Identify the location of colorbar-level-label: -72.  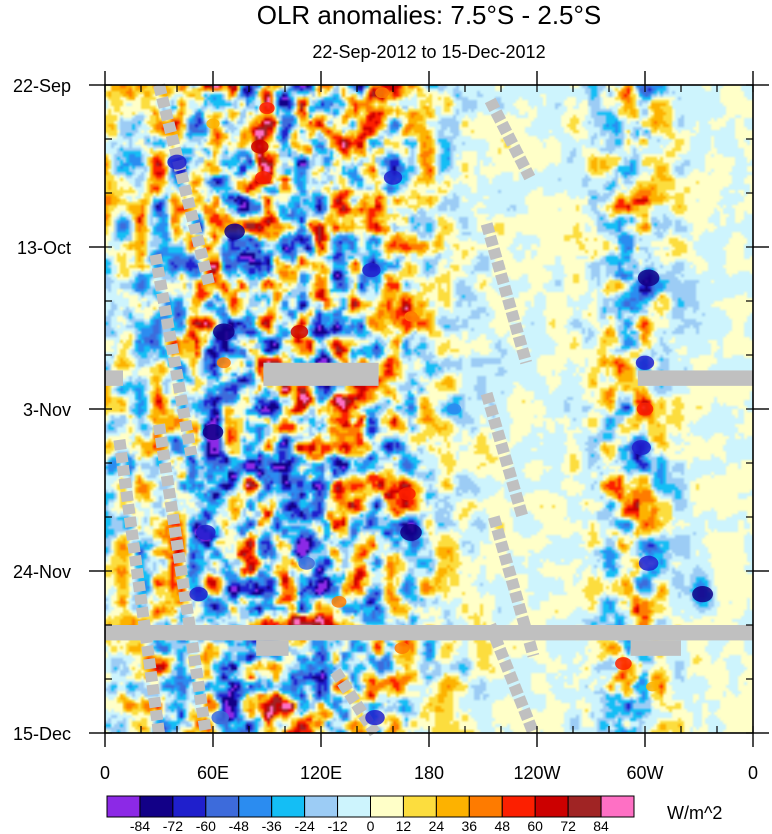
(173, 826).